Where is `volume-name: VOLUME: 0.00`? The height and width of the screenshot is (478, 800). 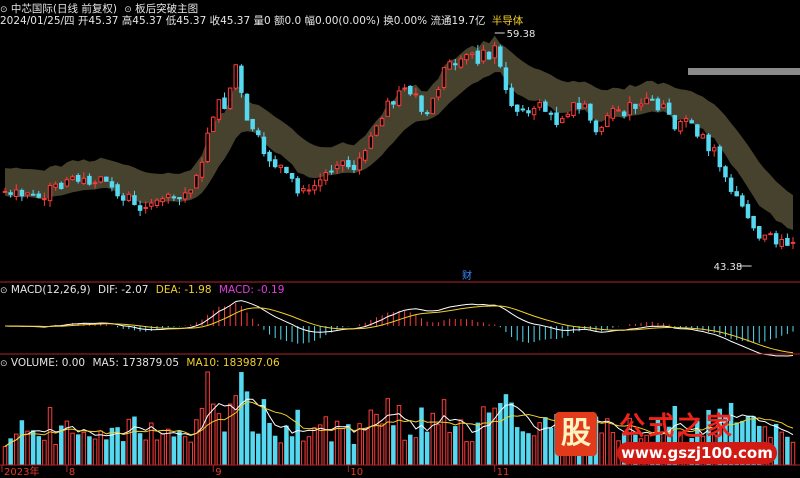 volume-name: VOLUME: 0.00 is located at coordinates (48, 363).